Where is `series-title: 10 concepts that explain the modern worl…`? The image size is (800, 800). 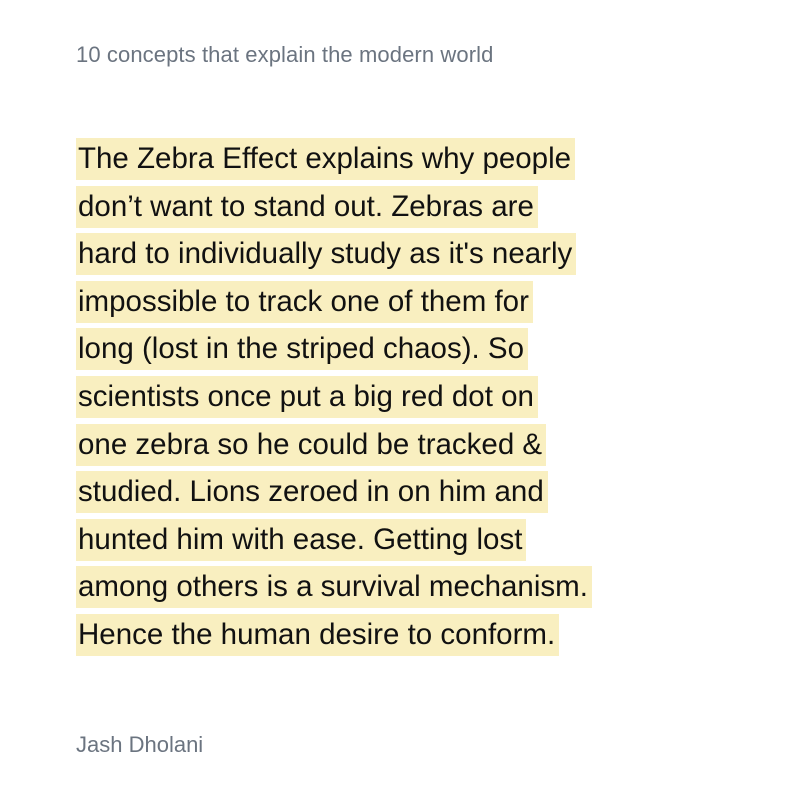 series-title: 10 concepts that explain the modern worl… is located at coordinates (285, 54).